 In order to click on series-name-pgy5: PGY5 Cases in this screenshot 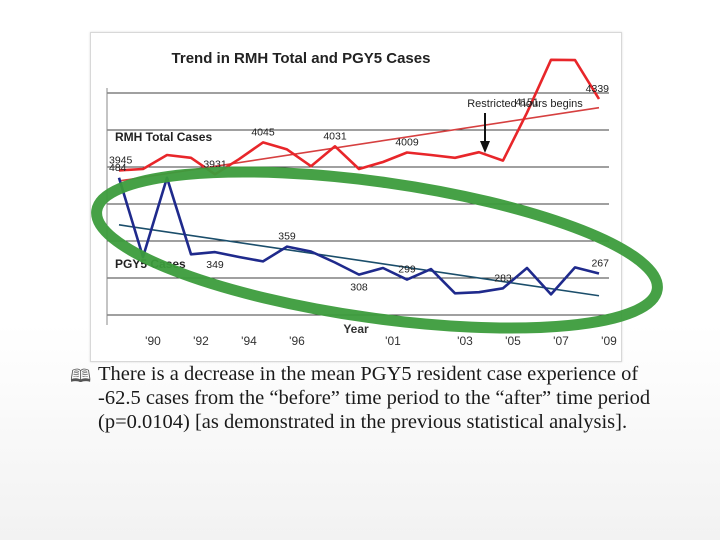, I will do `click(150, 264)`.